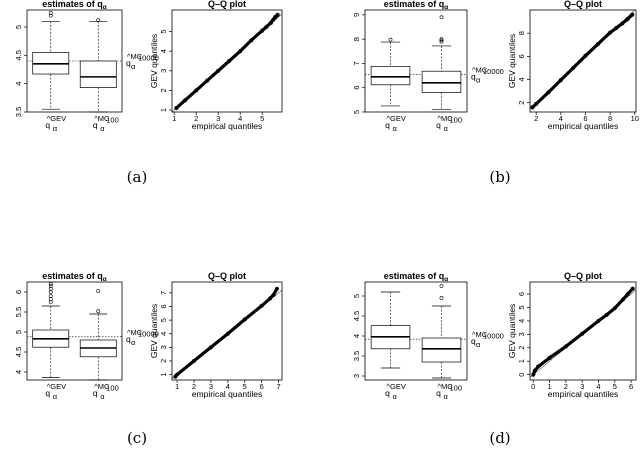 The height and width of the screenshot is (449, 640). Describe the element at coordinates (154, 331) in the screenshot. I see `y-axis-label: GEV quantiles` at that location.